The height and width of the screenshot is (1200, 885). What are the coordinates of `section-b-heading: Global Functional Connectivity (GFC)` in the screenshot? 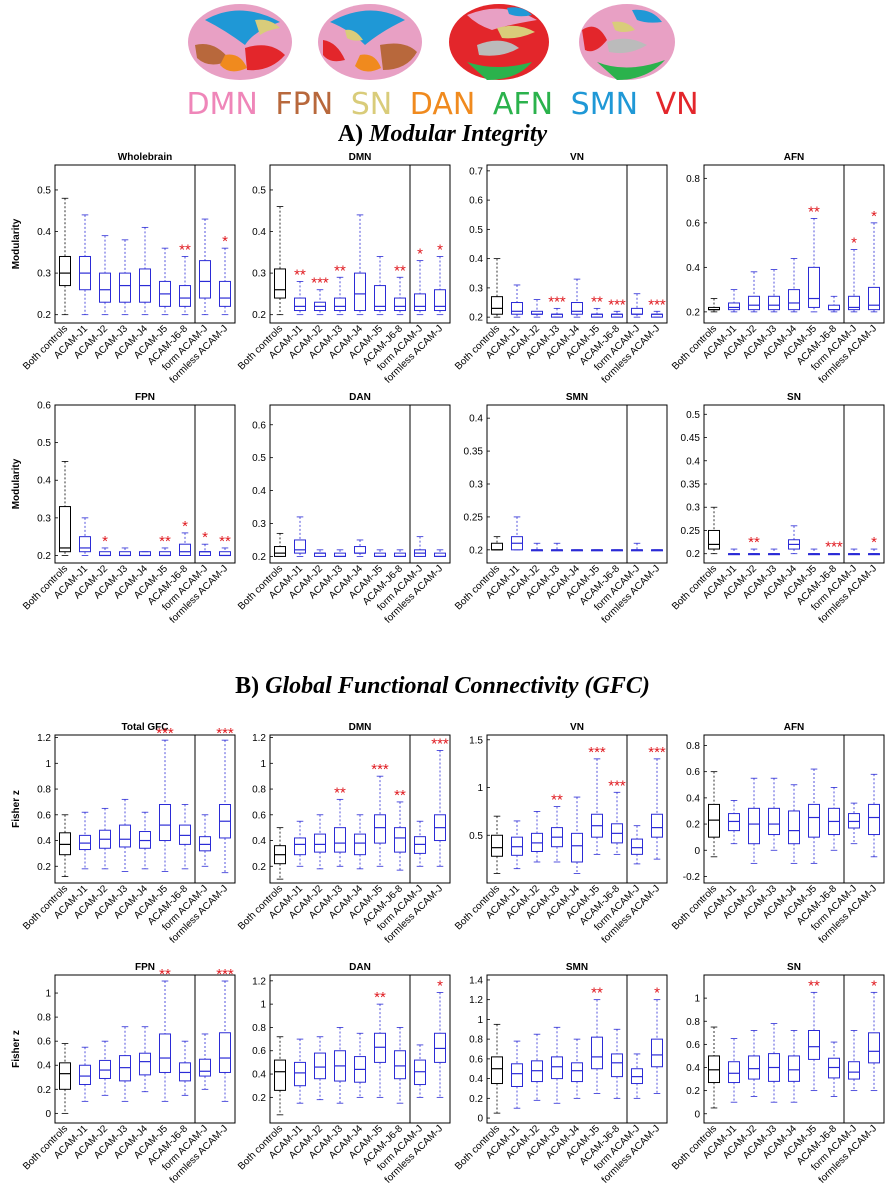 It's located at (457, 686).